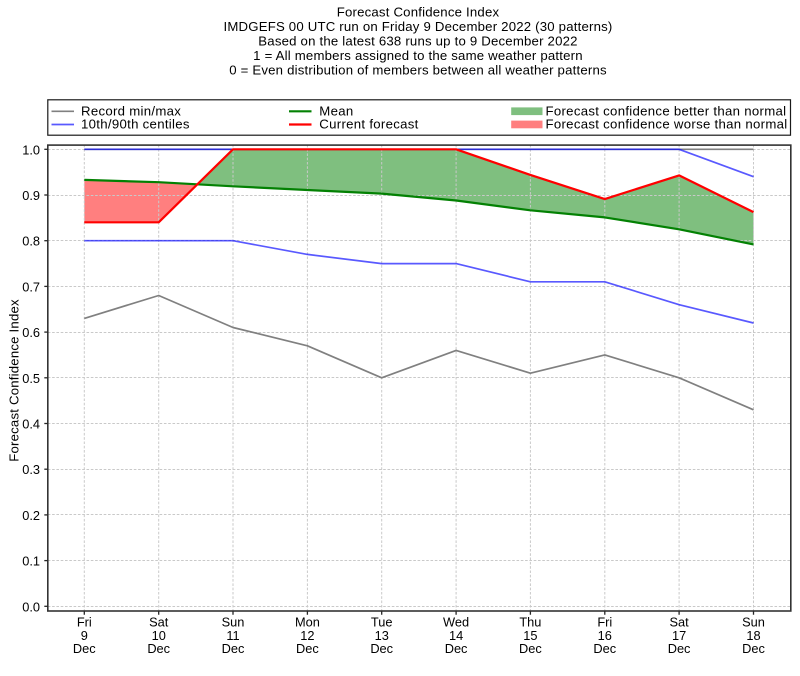 This screenshot has width=800, height=676. I want to click on svg-text: Current forecast, so click(368, 124).